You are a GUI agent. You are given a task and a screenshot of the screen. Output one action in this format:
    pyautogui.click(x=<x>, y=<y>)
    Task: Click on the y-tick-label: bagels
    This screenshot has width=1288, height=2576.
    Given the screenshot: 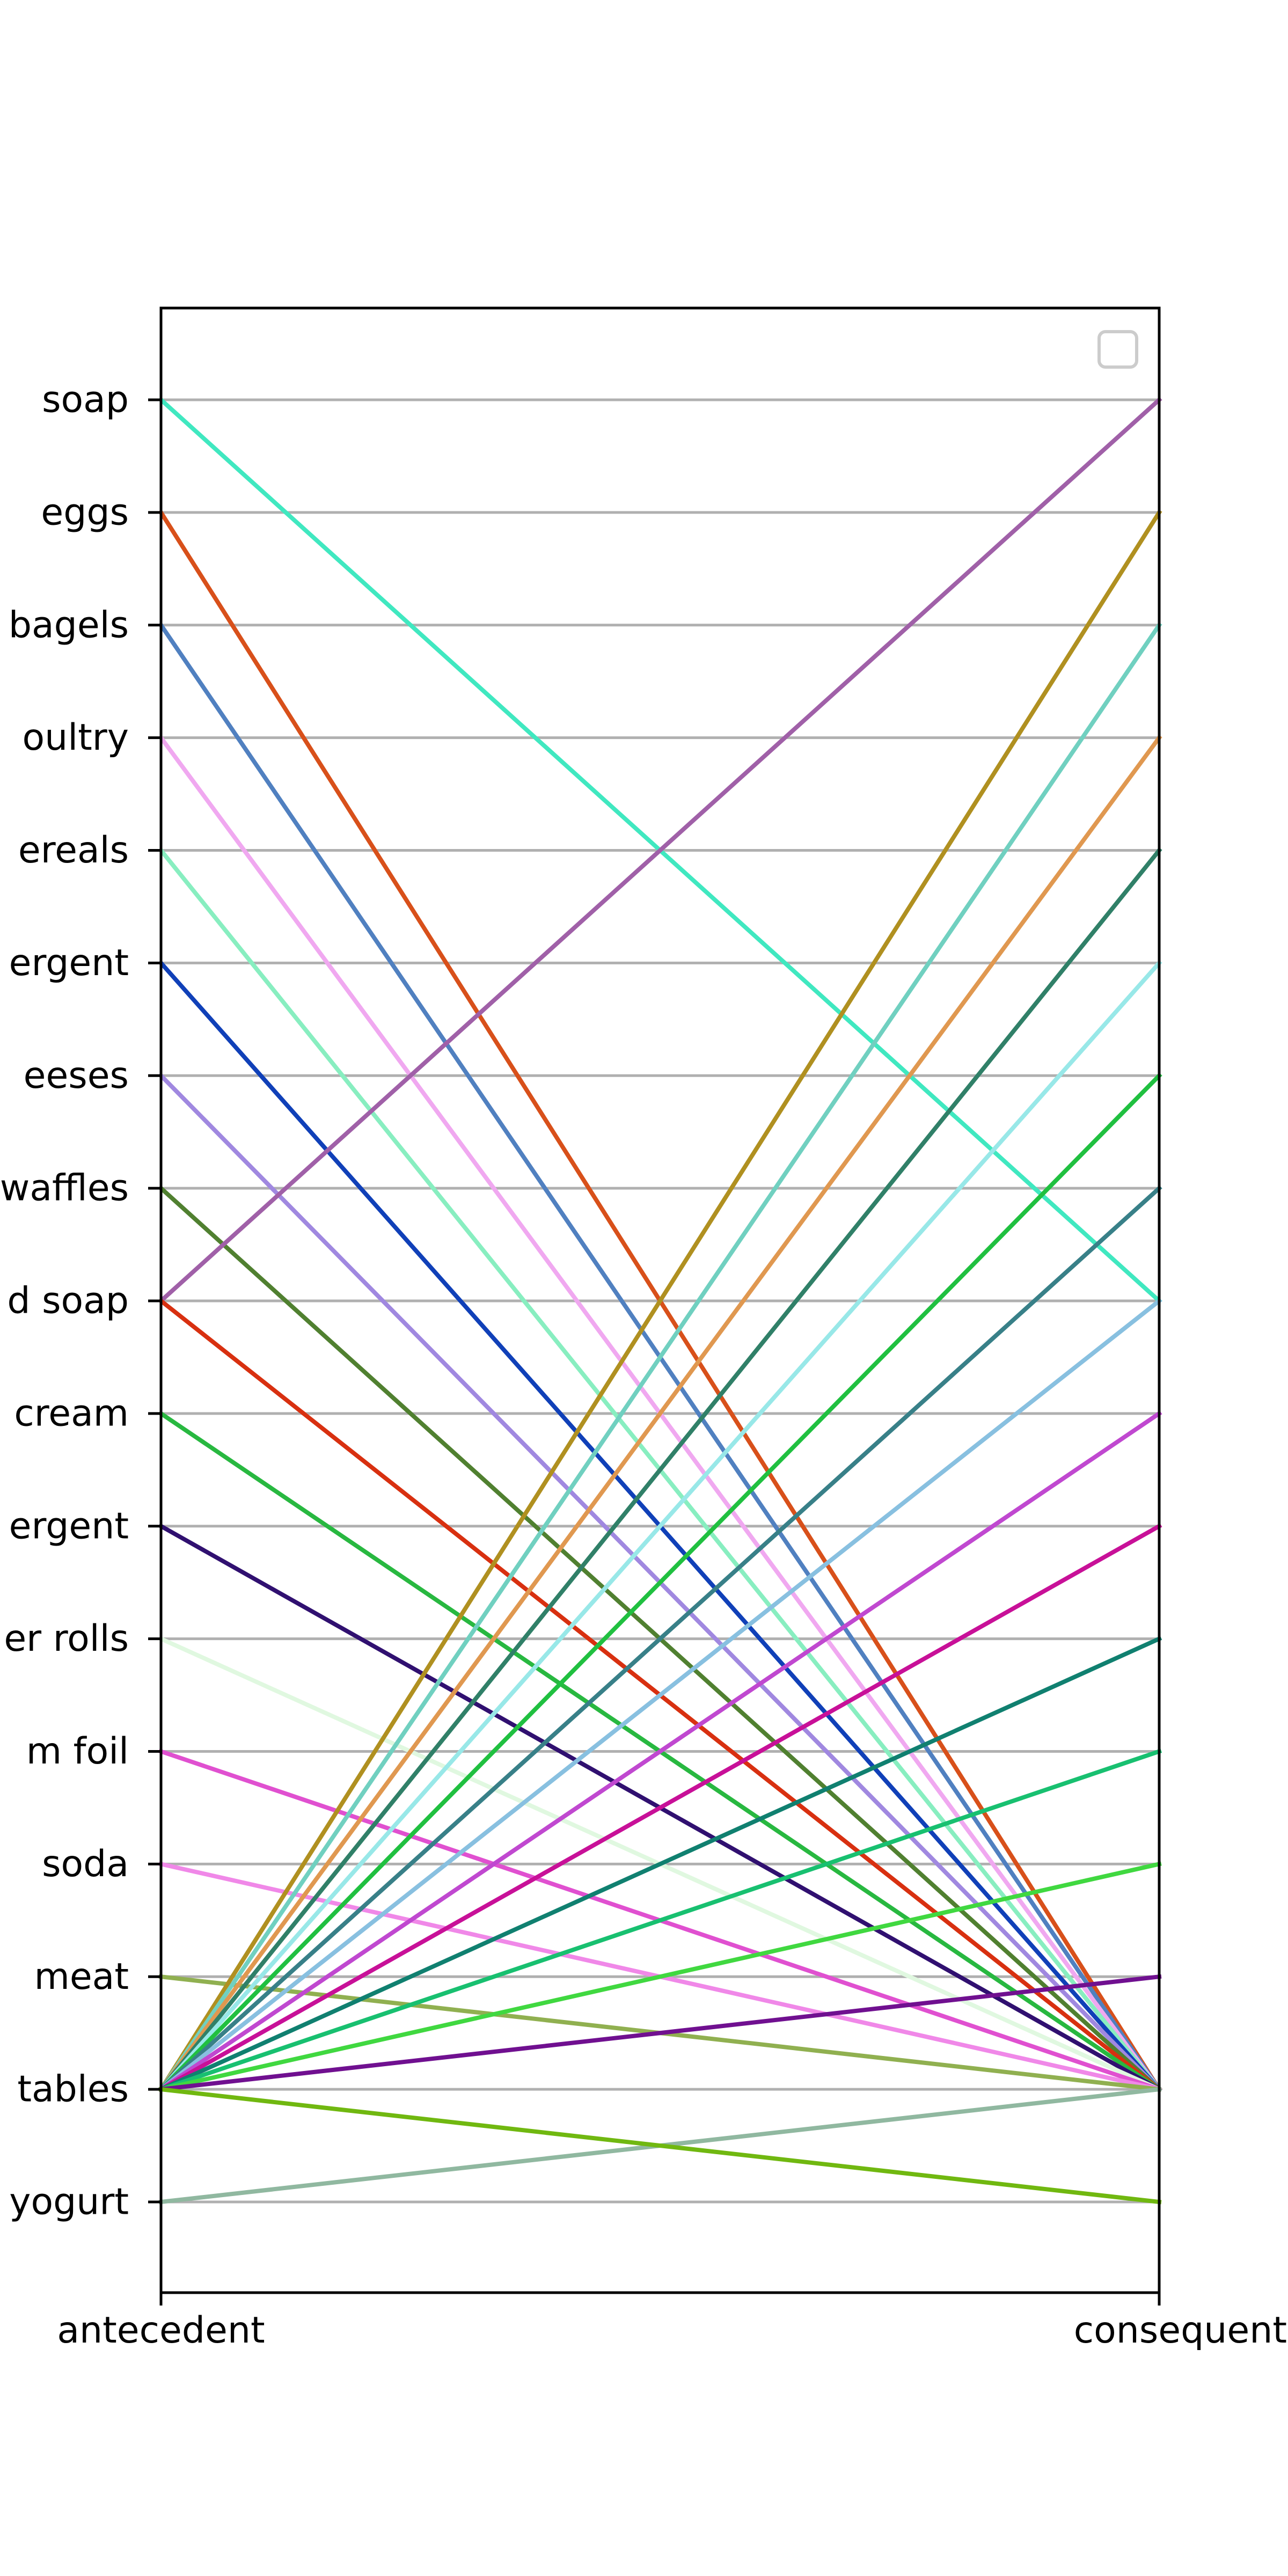 What is the action you would take?
    pyautogui.click(x=69, y=625)
    